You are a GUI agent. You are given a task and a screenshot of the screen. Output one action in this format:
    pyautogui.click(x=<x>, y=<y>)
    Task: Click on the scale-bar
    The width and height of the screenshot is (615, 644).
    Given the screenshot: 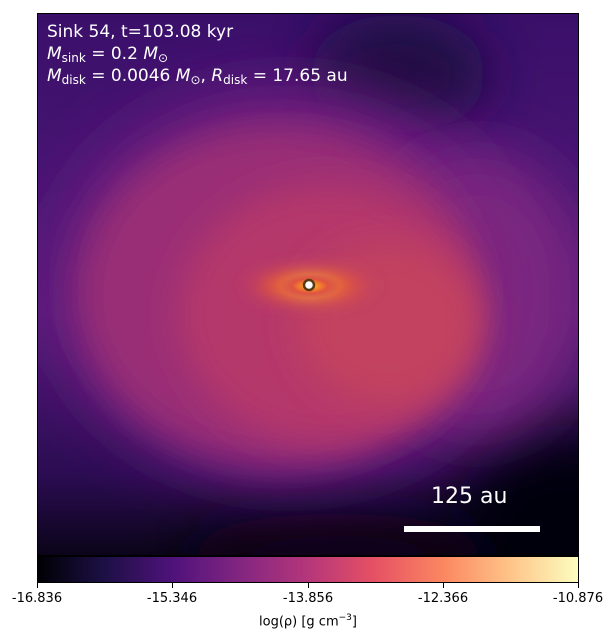 What is the action you would take?
    pyautogui.click(x=472, y=529)
    